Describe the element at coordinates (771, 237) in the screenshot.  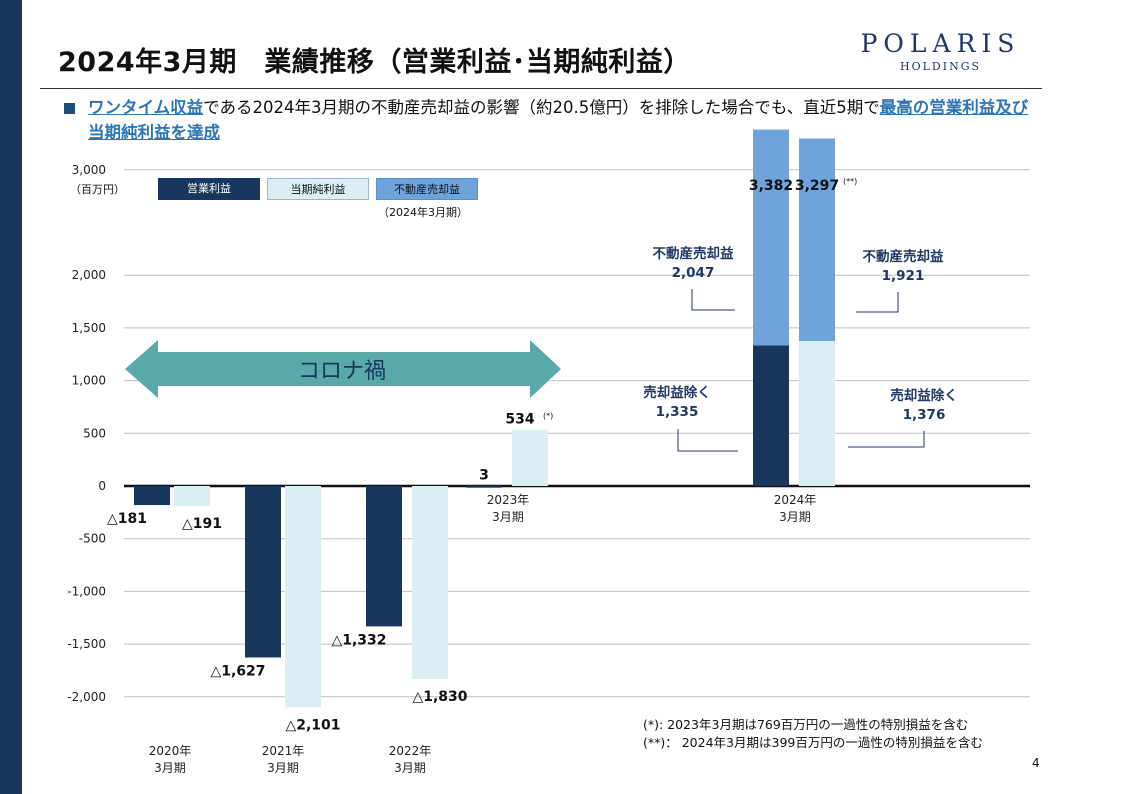
I see `bar-real-estate-gain-operating` at that location.